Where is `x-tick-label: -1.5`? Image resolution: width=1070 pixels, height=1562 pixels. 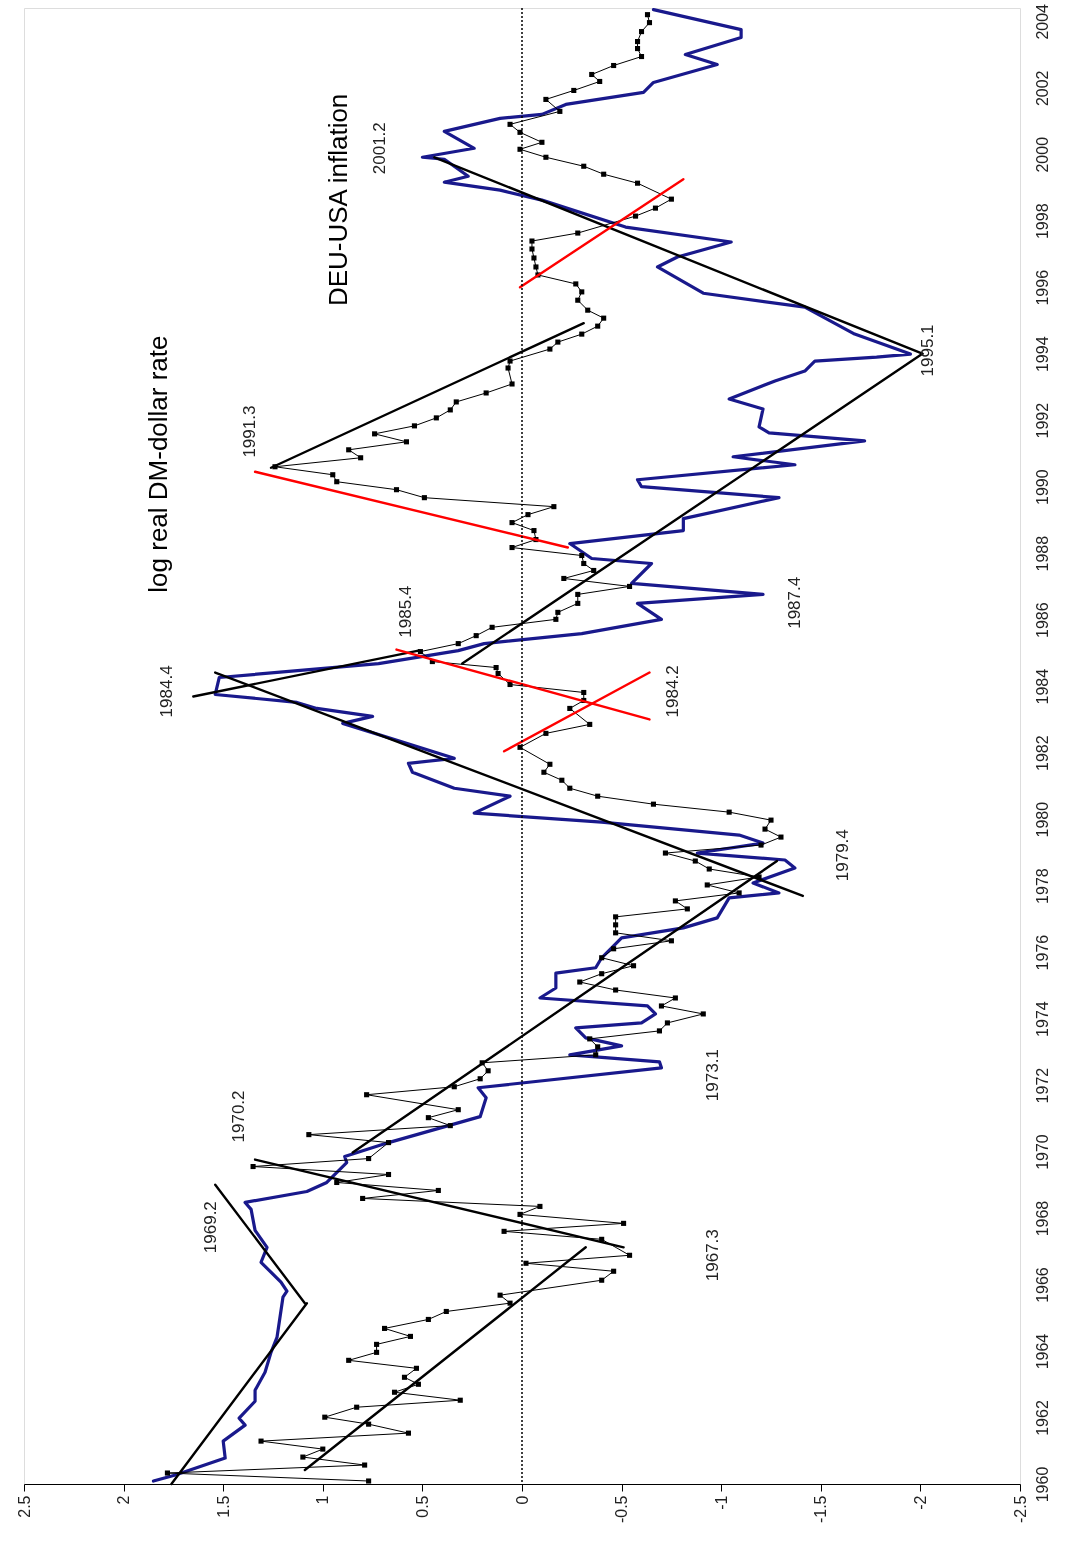 x-tick-label: -1.5 is located at coordinates (821, 1509).